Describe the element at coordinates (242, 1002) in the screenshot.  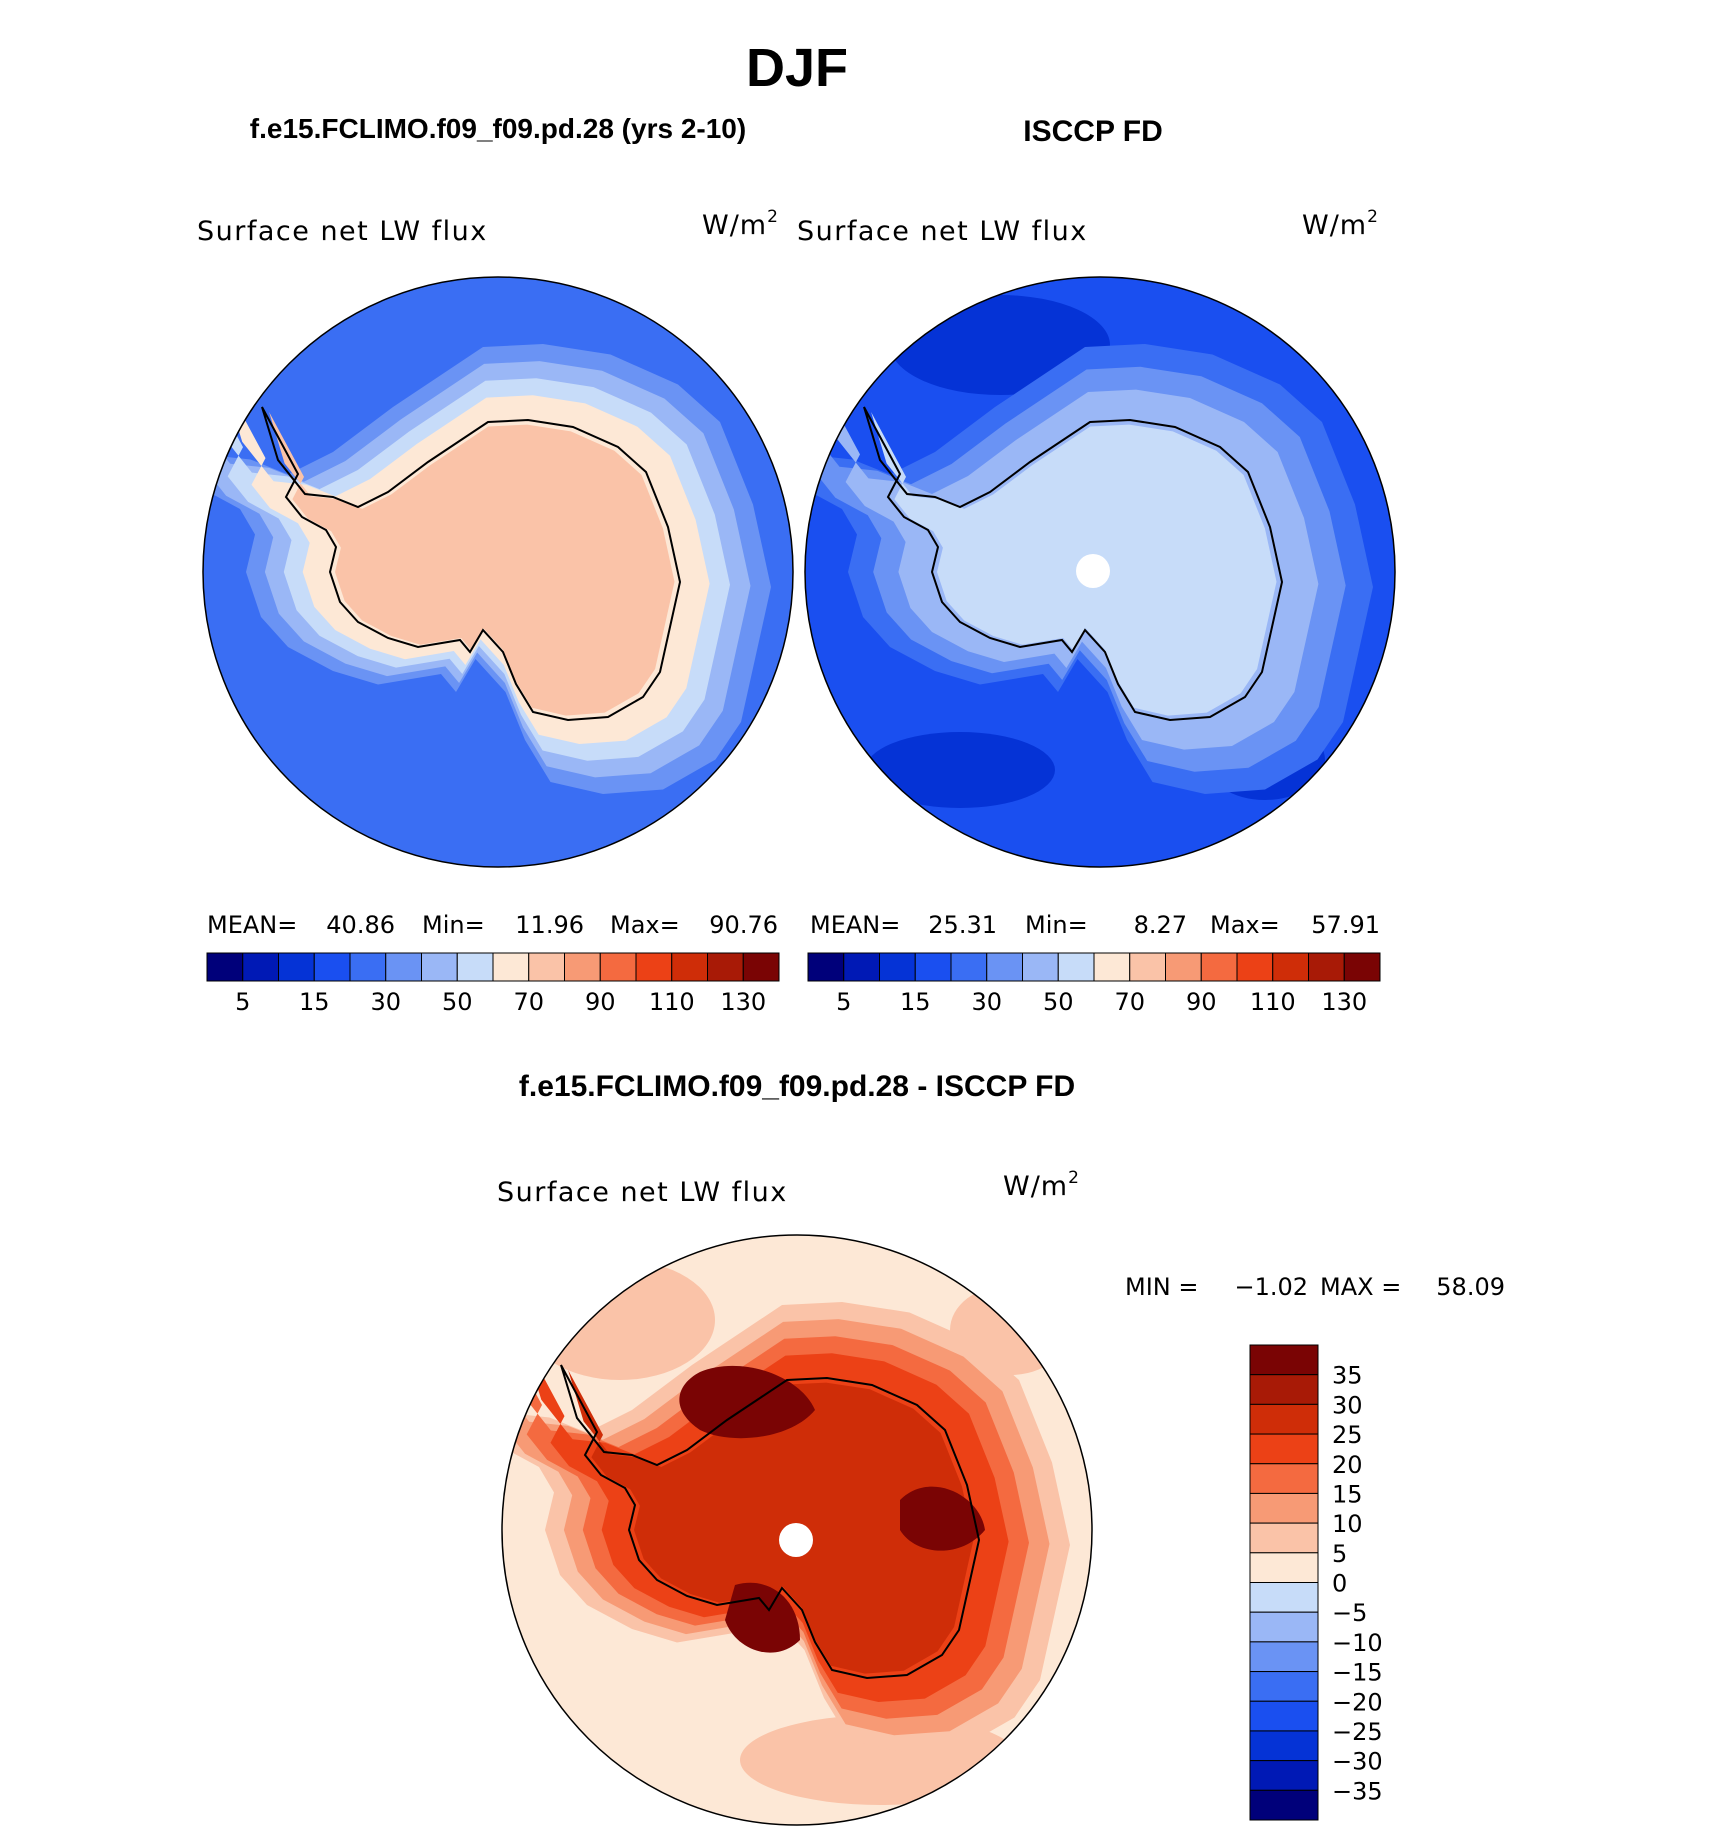
I see `colorbar-model-tick-label: 5` at that location.